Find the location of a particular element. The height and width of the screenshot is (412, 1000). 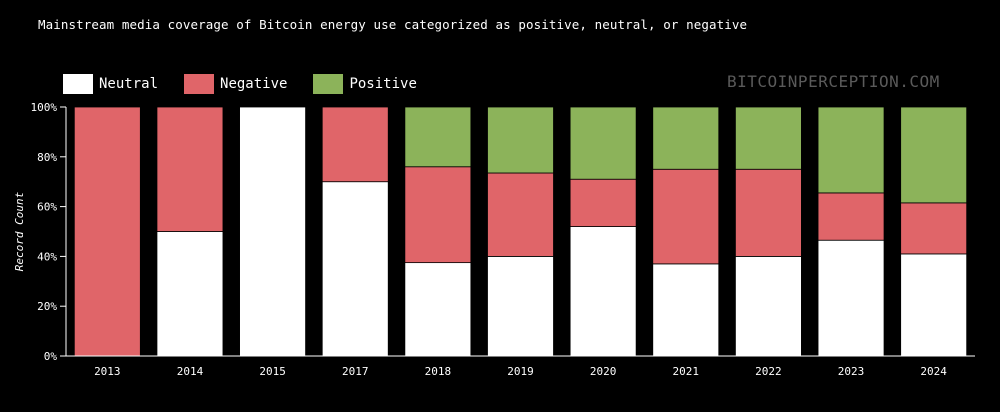

x-tick-label: 2022 is located at coordinates (768, 371).